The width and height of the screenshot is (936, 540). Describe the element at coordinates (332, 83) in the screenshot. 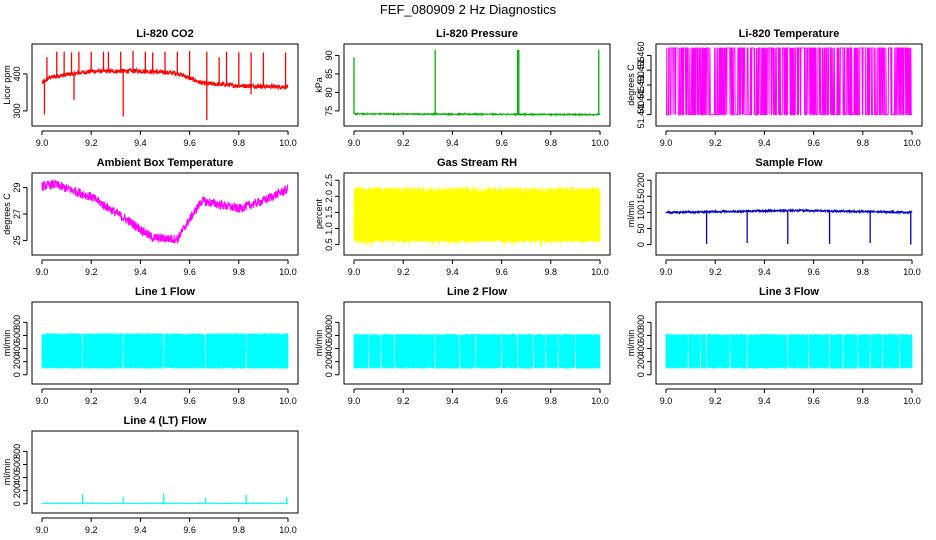

I see `y-axis: 75 80 85 90` at that location.